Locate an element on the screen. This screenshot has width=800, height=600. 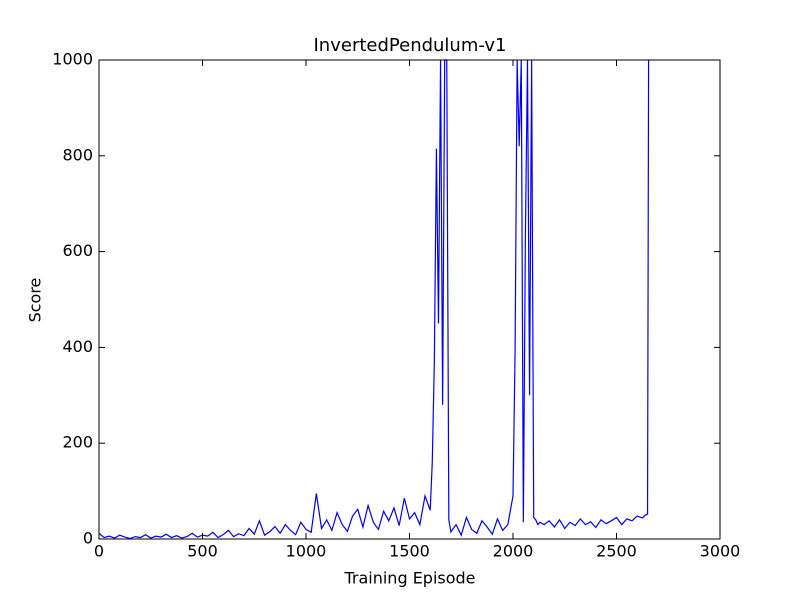
x-tick-label: 1500 is located at coordinates (409, 551).